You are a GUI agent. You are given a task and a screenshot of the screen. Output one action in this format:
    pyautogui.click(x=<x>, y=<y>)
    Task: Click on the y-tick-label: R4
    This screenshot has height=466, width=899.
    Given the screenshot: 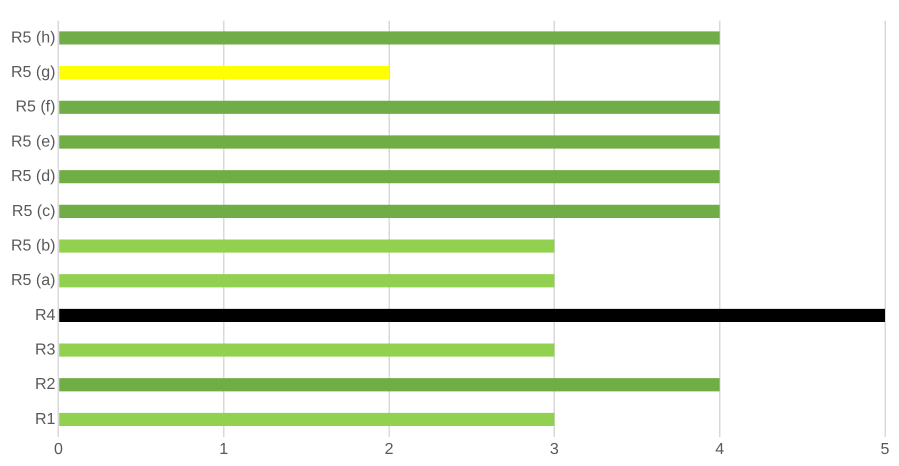 What is the action you would take?
    pyautogui.click(x=45, y=315)
    